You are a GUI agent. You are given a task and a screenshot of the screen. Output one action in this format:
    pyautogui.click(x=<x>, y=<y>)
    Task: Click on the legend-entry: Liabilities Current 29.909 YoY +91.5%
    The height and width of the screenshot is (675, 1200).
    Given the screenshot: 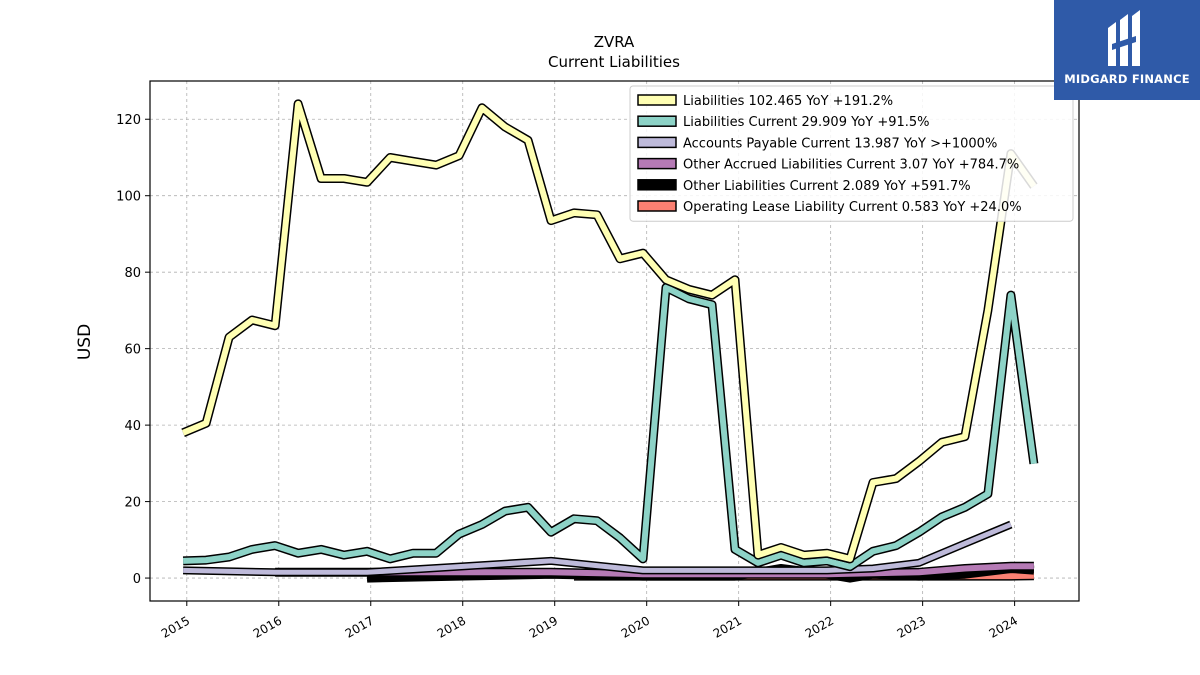 What is the action you would take?
    pyautogui.click(x=783, y=122)
    